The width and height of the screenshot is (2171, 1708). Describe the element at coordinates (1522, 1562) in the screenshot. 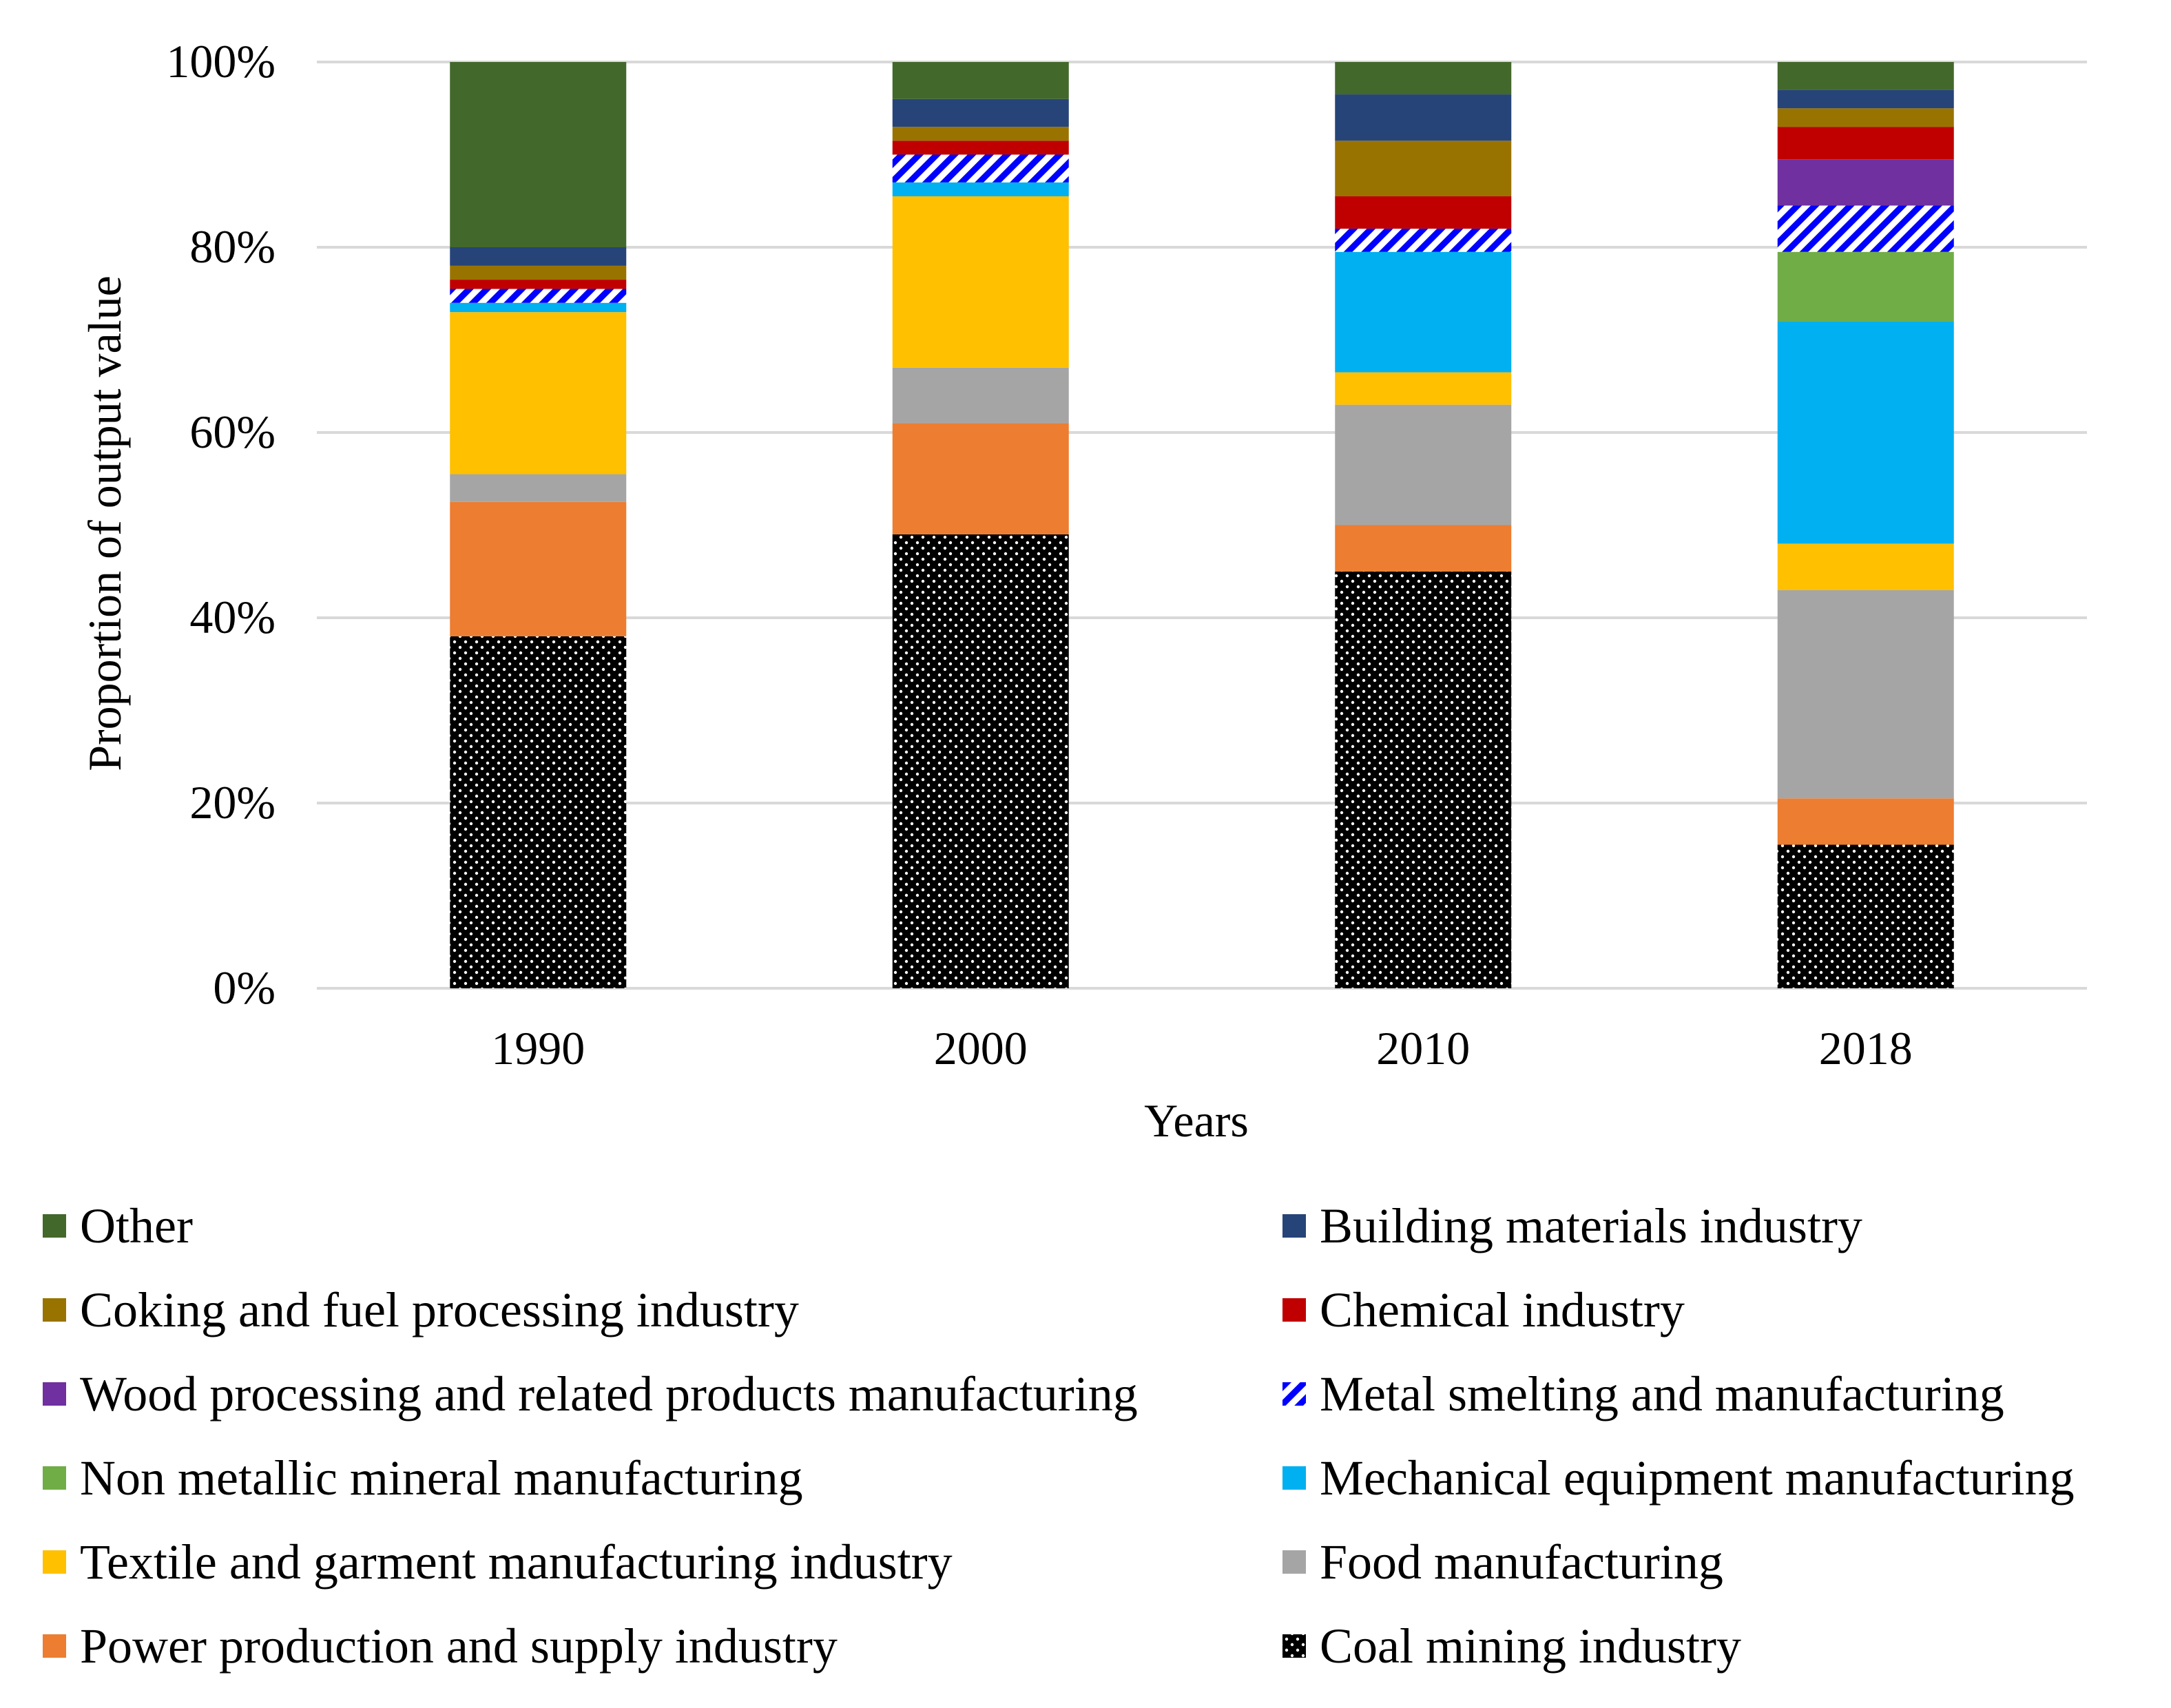

I see `legend-label: Food manufacturing` at that location.